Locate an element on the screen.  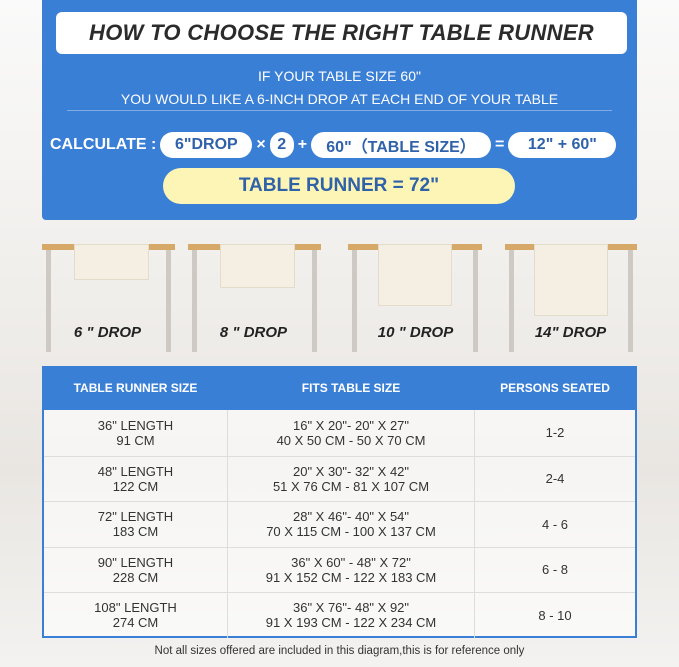
length-cm: 122 CM is located at coordinates (135, 486).